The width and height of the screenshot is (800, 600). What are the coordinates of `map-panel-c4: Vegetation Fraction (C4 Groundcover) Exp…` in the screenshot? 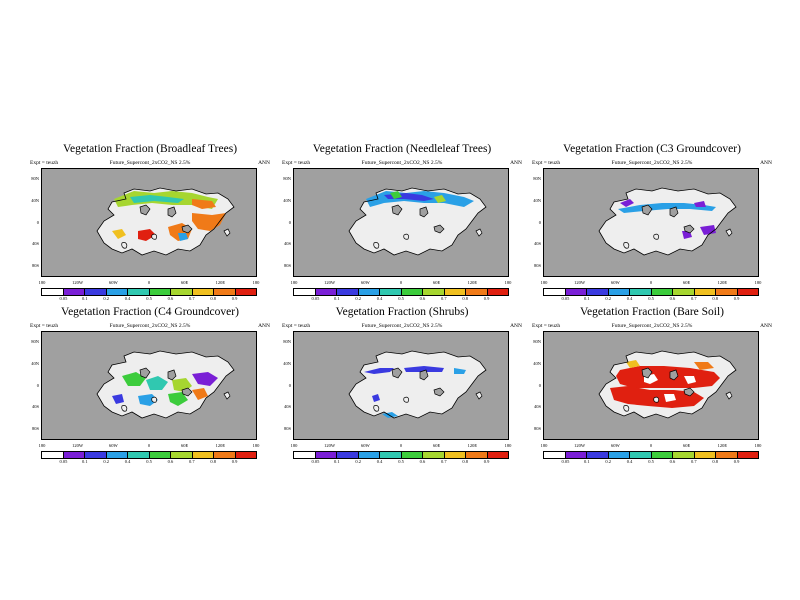 It's located at (150, 396).